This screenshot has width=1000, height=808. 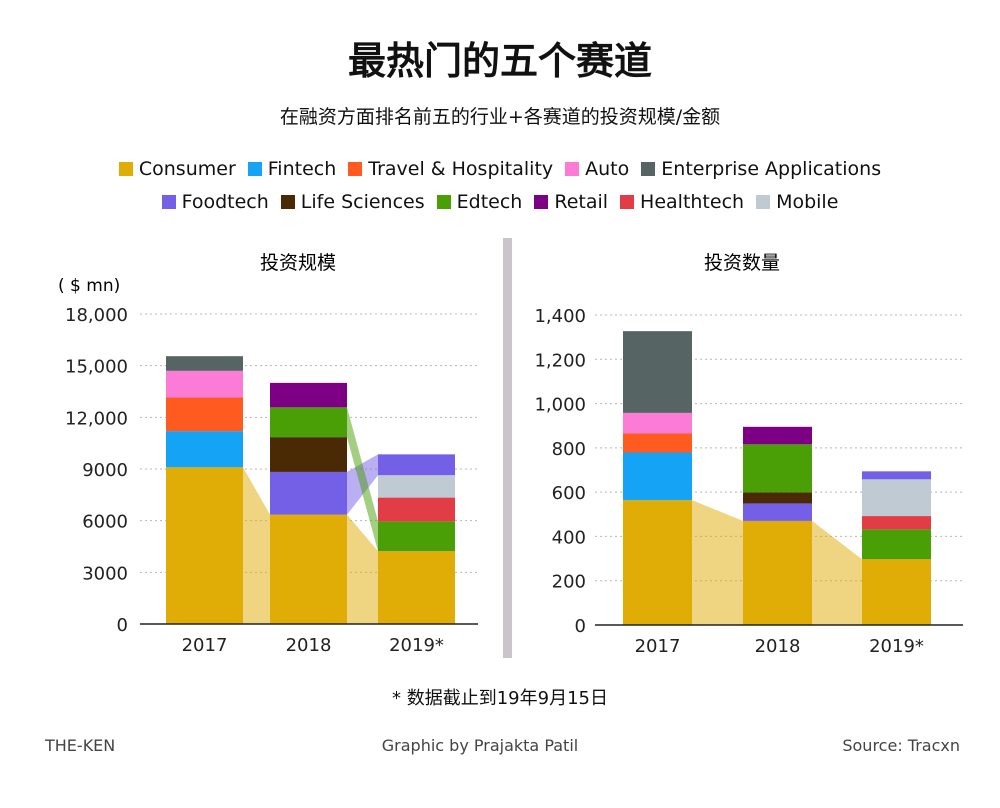 What do you see at coordinates (480, 745) in the screenshot?
I see `footer-credit: Graphic by Prajakta Patil` at bounding box center [480, 745].